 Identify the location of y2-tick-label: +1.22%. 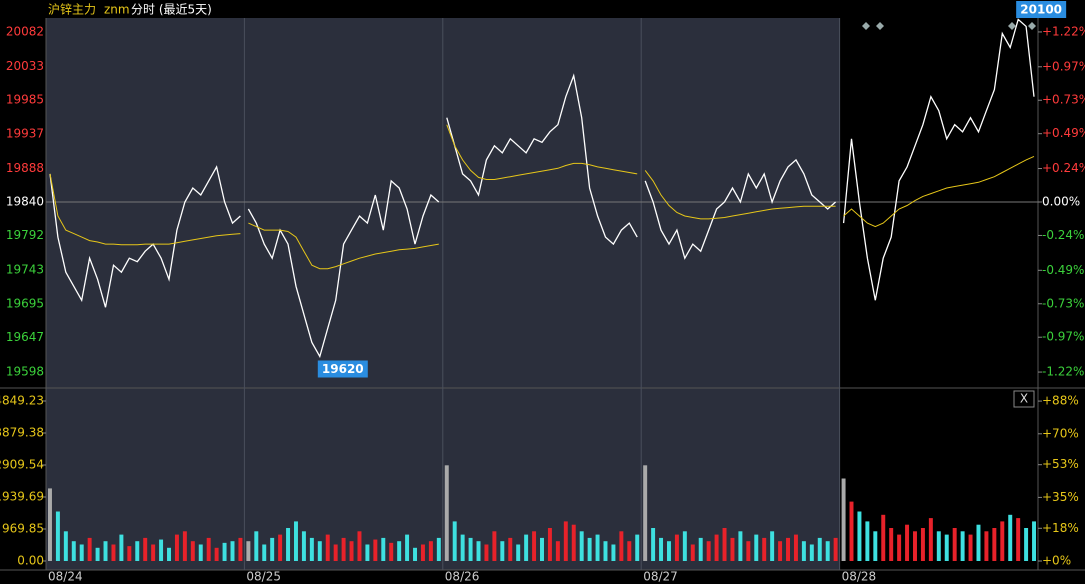
(1063, 31).